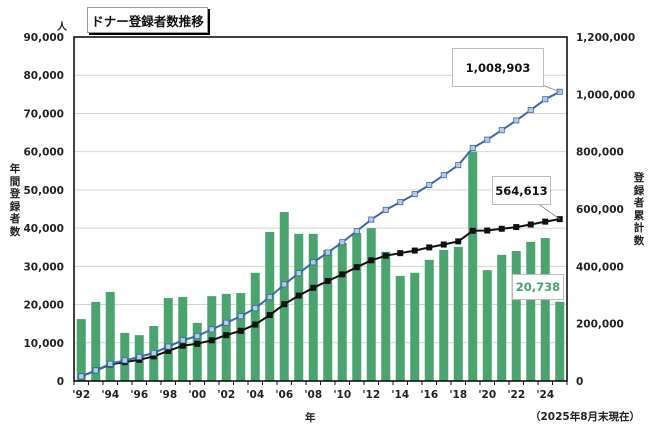 The width and height of the screenshot is (651, 429). Describe the element at coordinates (548, 211) in the screenshot. I see `leader-line` at that location.